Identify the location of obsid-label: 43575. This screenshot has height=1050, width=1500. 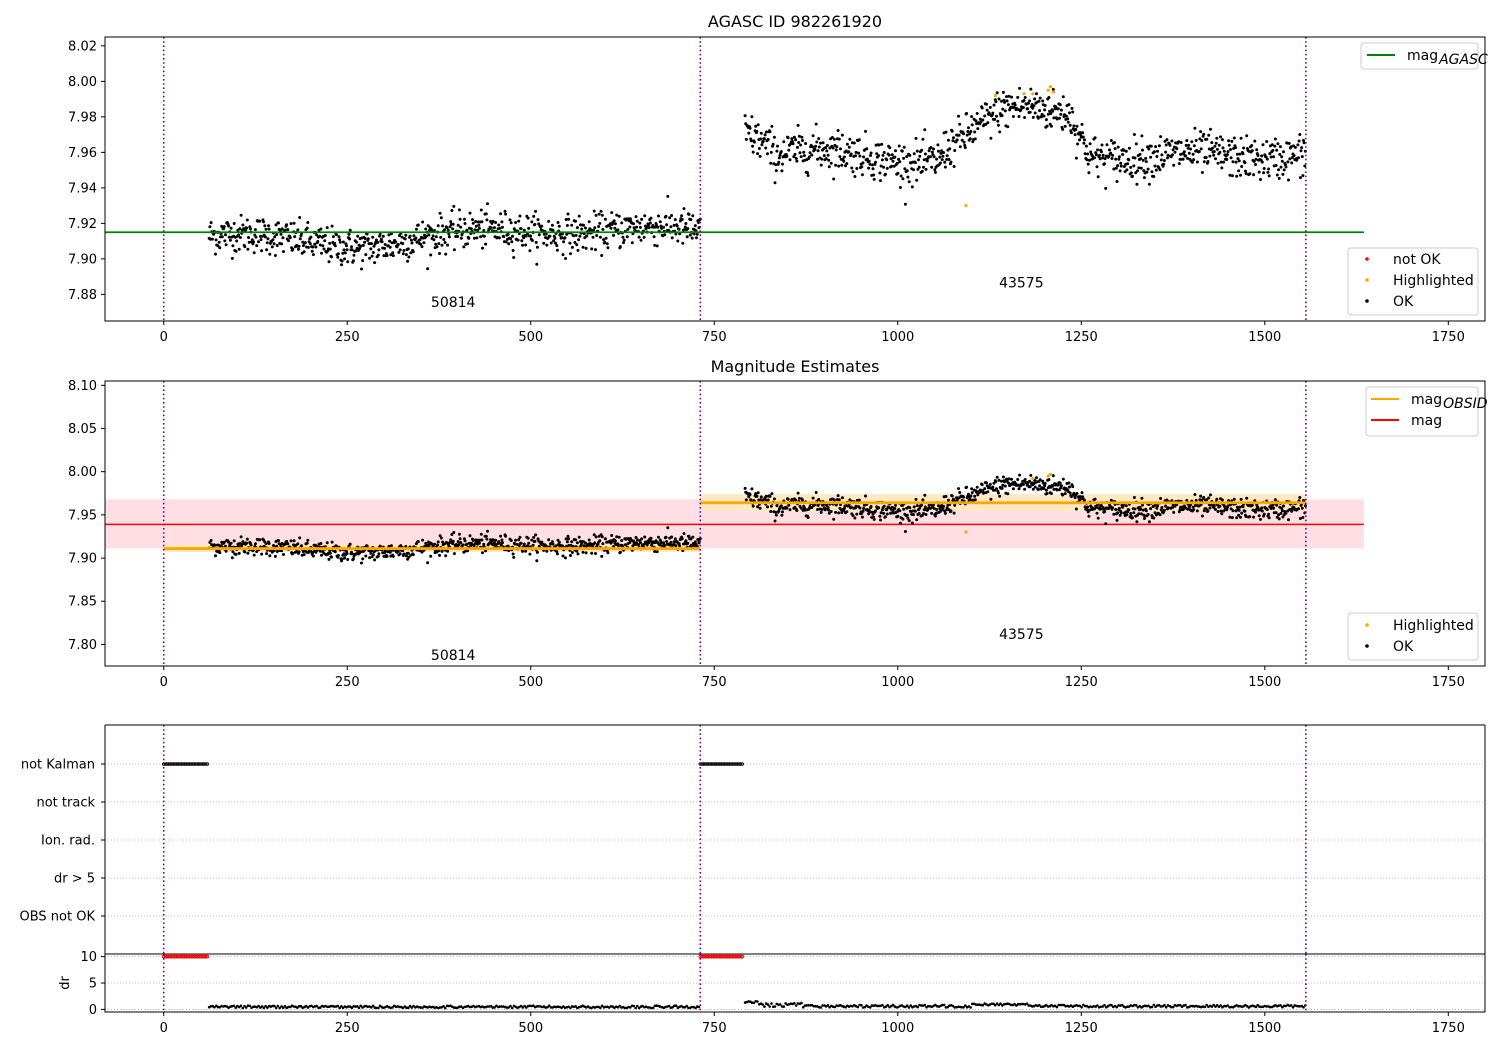
(1021, 283).